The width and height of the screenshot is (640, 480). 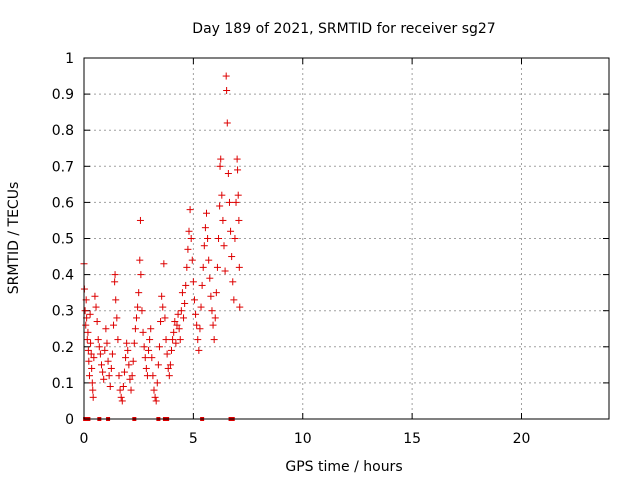 I want to click on x-tick-label: 5, so click(x=193, y=439).